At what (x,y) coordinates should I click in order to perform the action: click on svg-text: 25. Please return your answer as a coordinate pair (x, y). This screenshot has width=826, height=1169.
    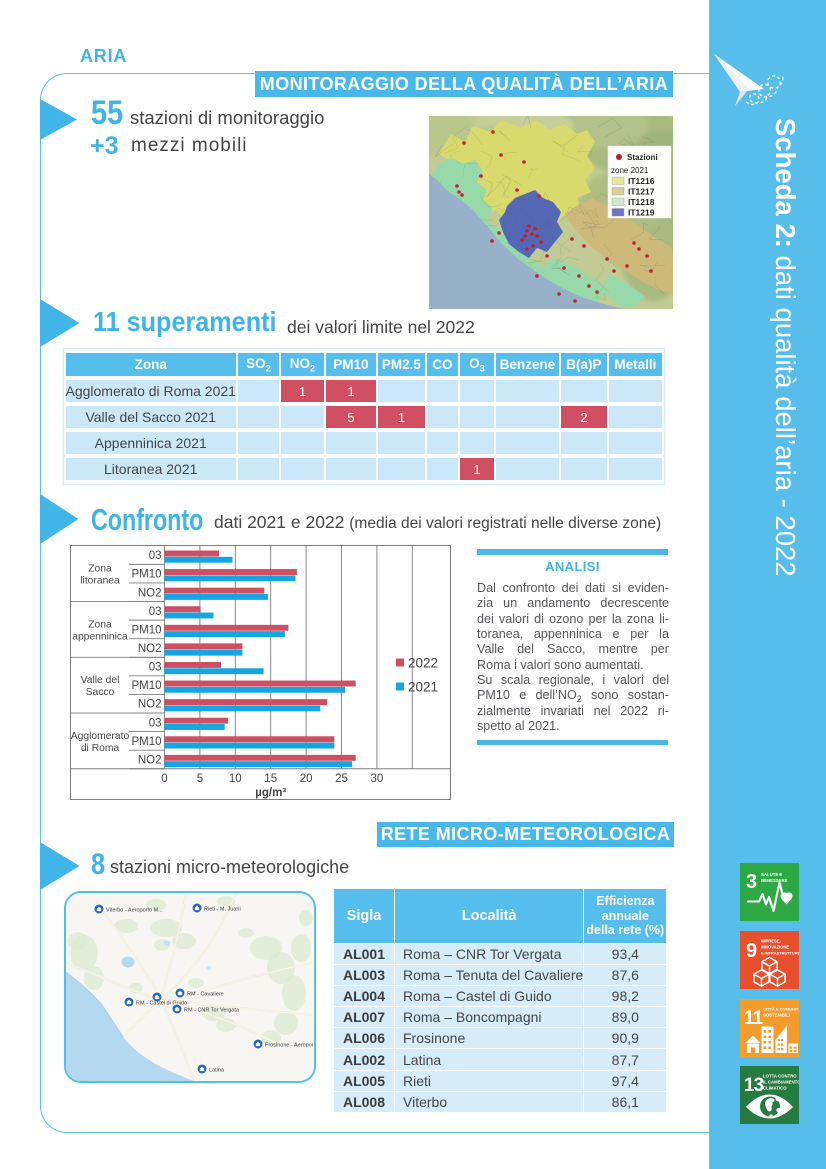
    Looking at the image, I should click on (341, 779).